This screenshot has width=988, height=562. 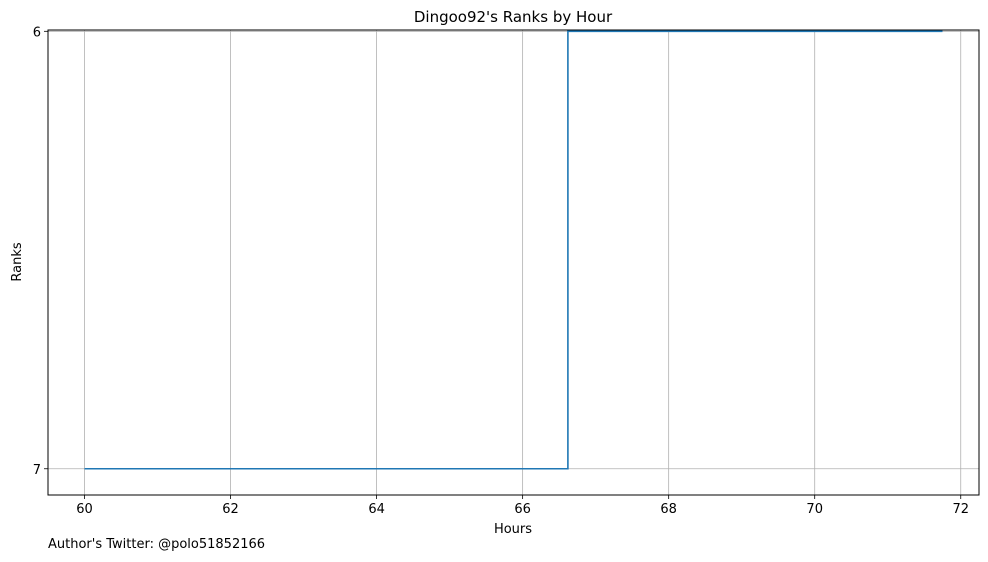 What do you see at coordinates (37, 470) in the screenshot?
I see `y-tick-label: 7` at bounding box center [37, 470].